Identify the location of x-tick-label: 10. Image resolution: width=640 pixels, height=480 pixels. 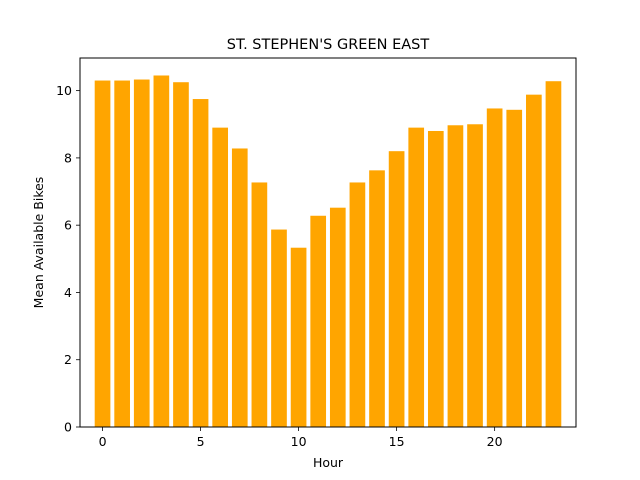
(299, 441).